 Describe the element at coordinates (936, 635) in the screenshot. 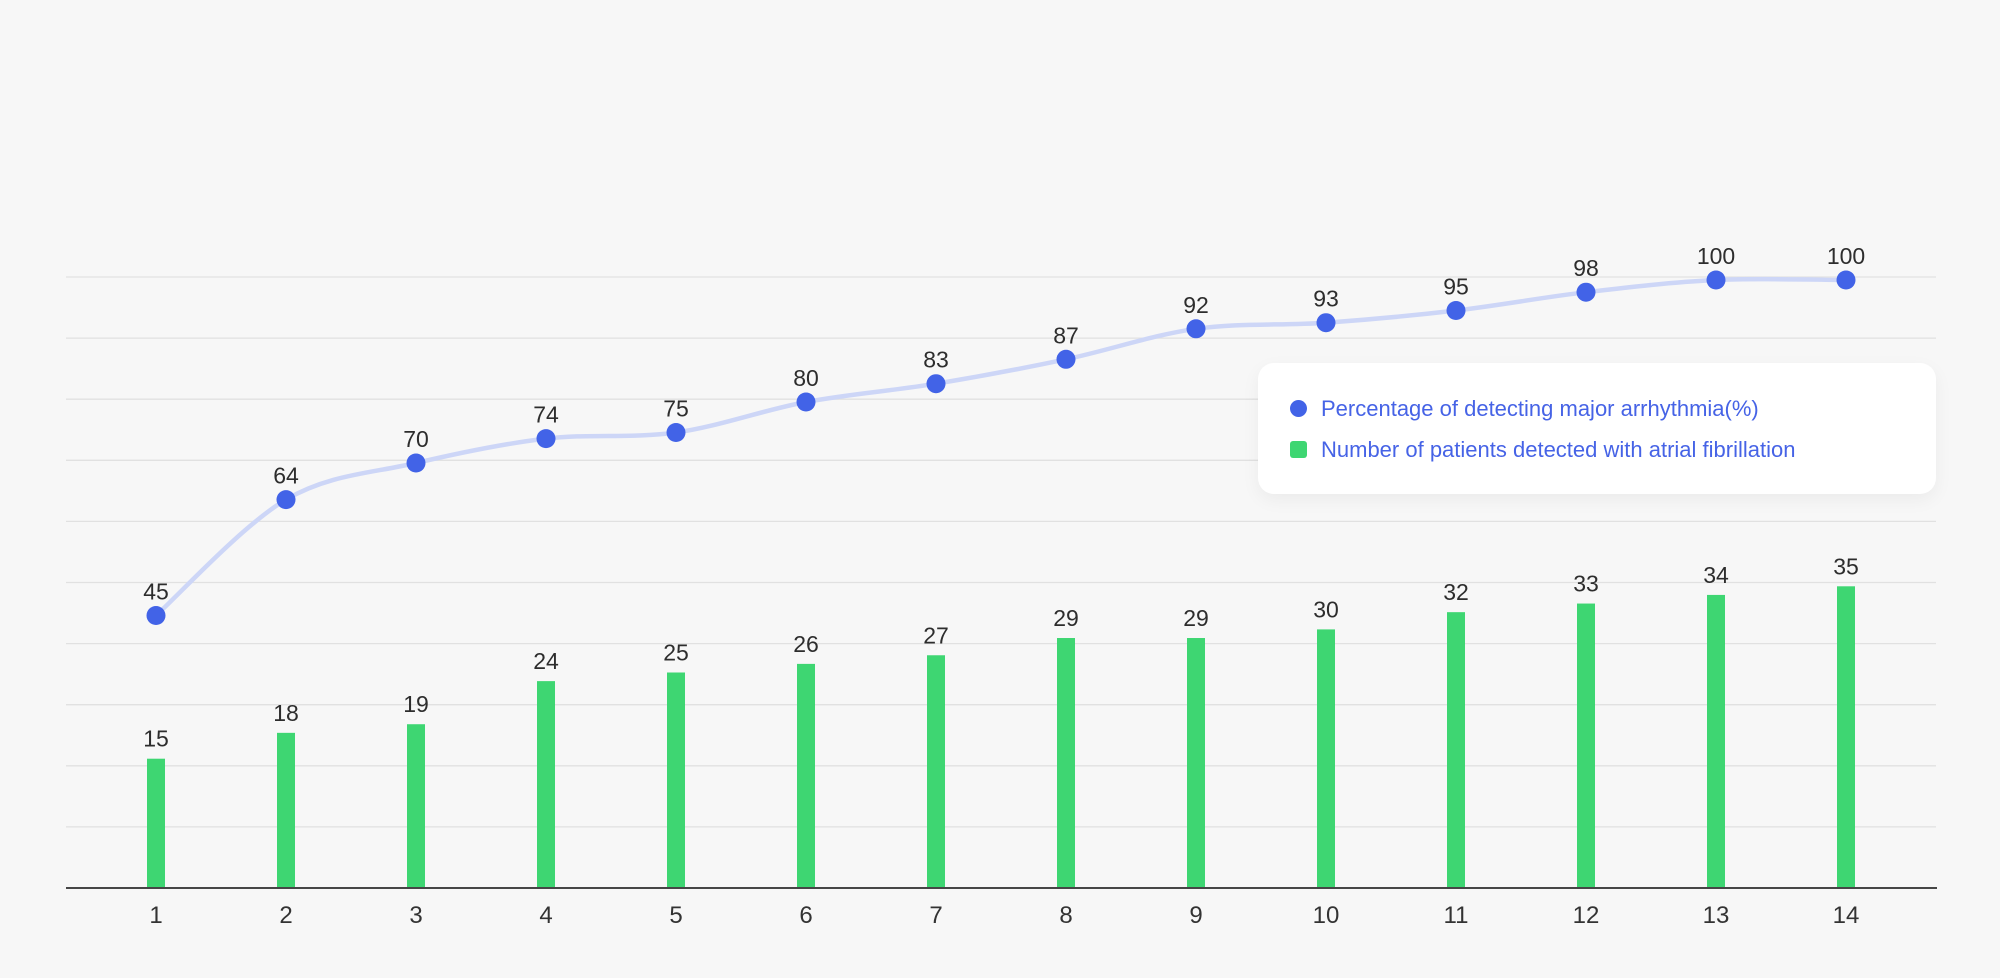

I see `bar-value-label: 27` at that location.